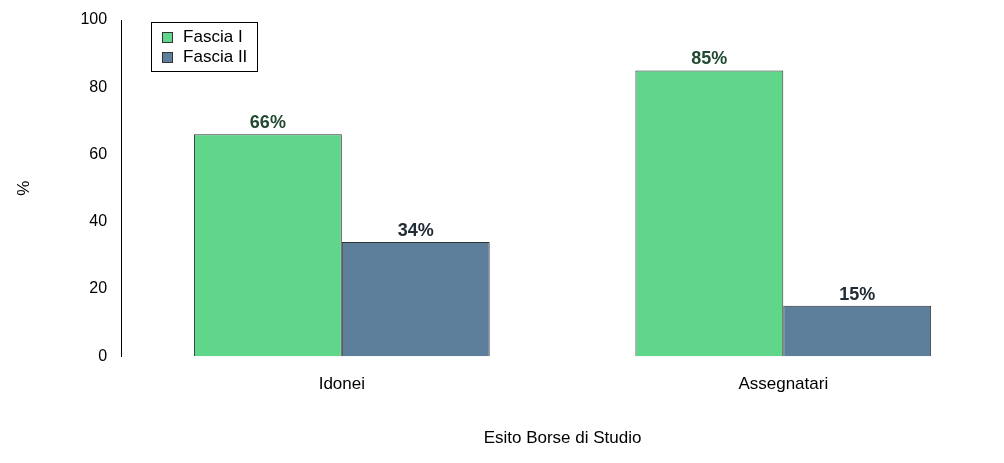 The height and width of the screenshot is (463, 1004). Describe the element at coordinates (103, 355) in the screenshot. I see `y-tick-label: 0` at that location.